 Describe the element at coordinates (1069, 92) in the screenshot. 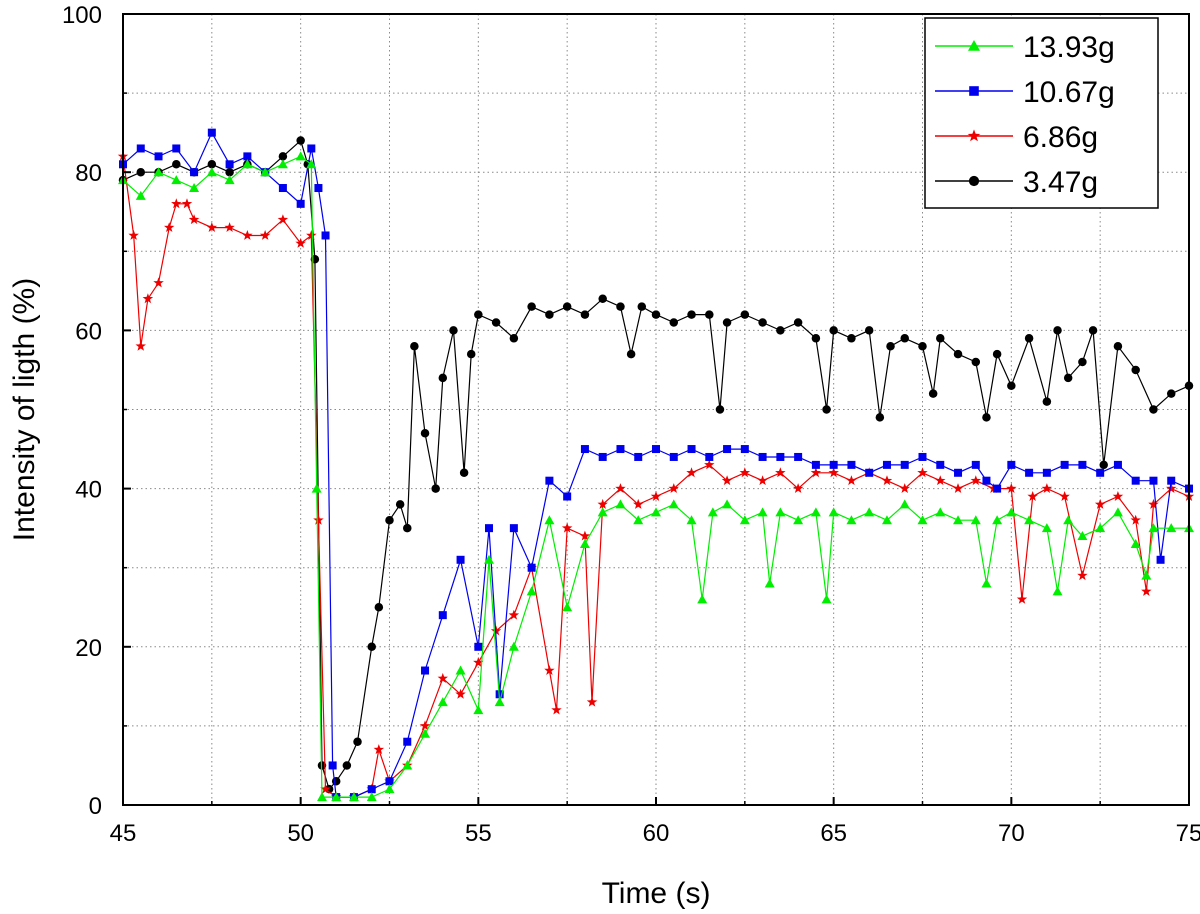

I see `legend-label: 10.67g` at that location.